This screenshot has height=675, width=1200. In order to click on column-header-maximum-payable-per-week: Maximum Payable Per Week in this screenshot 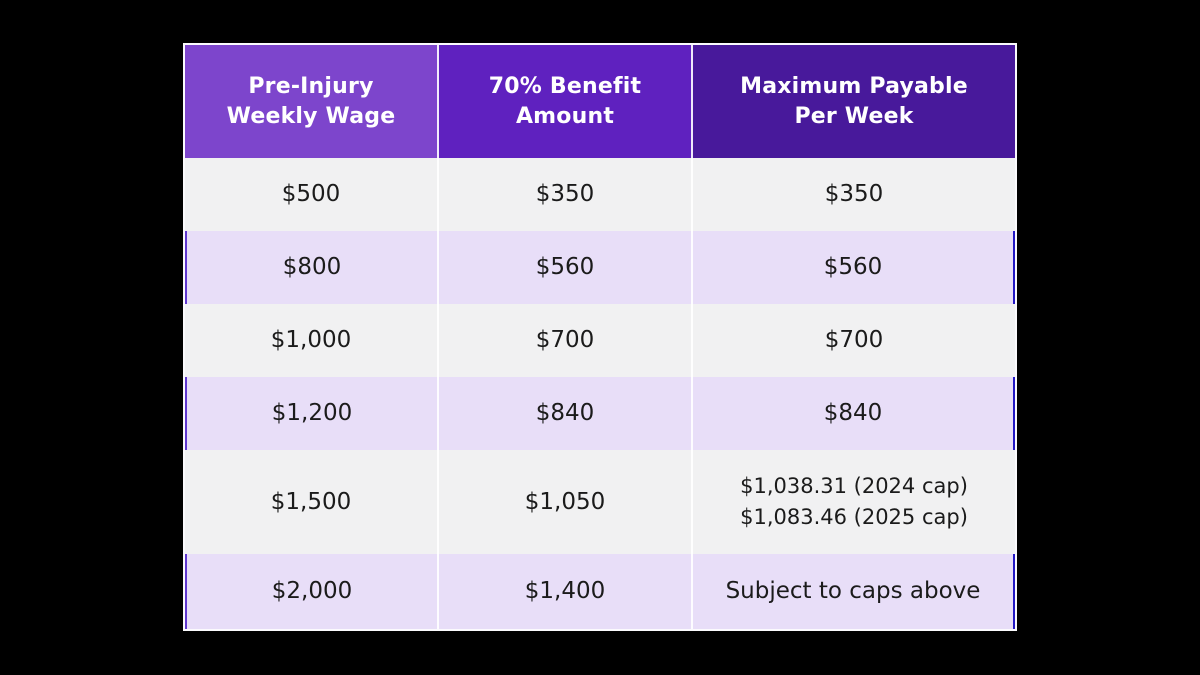, I will do `click(854, 101)`.